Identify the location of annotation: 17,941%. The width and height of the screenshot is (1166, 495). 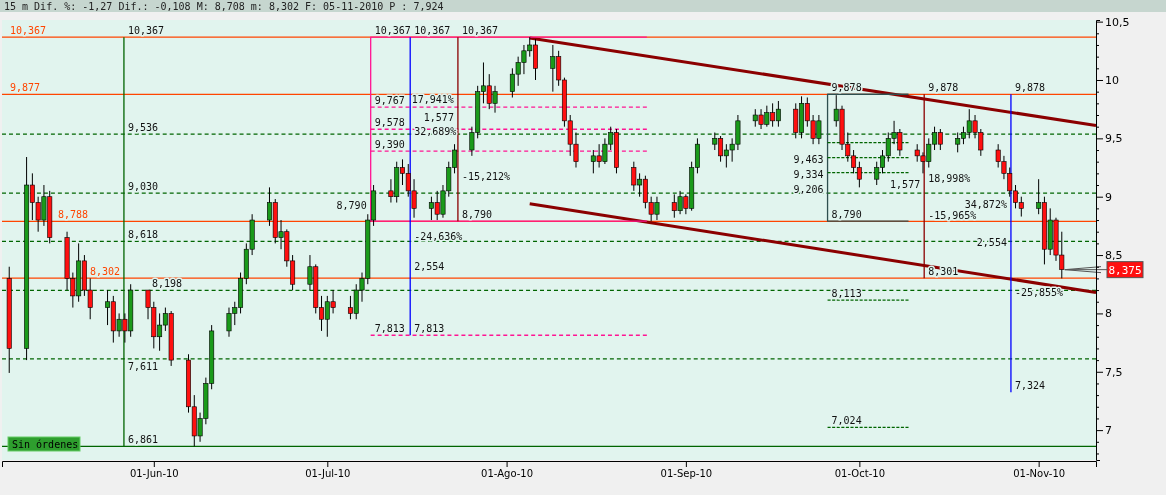
(432, 99).